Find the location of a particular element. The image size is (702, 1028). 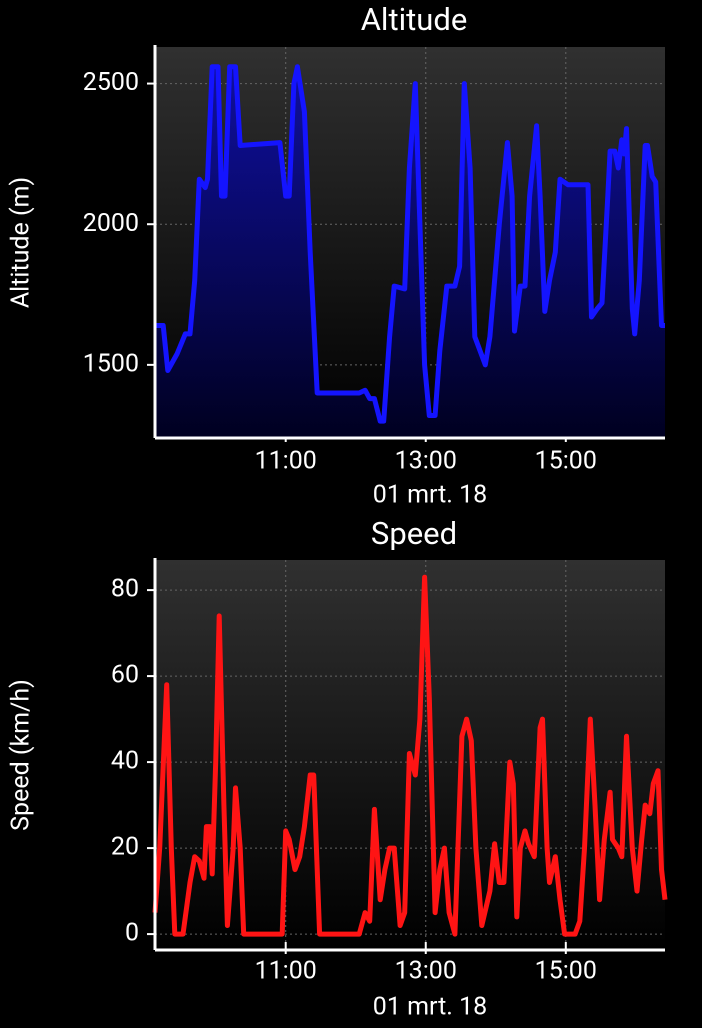

y-axis-label: Speed (km/h) is located at coordinates (21, 755).